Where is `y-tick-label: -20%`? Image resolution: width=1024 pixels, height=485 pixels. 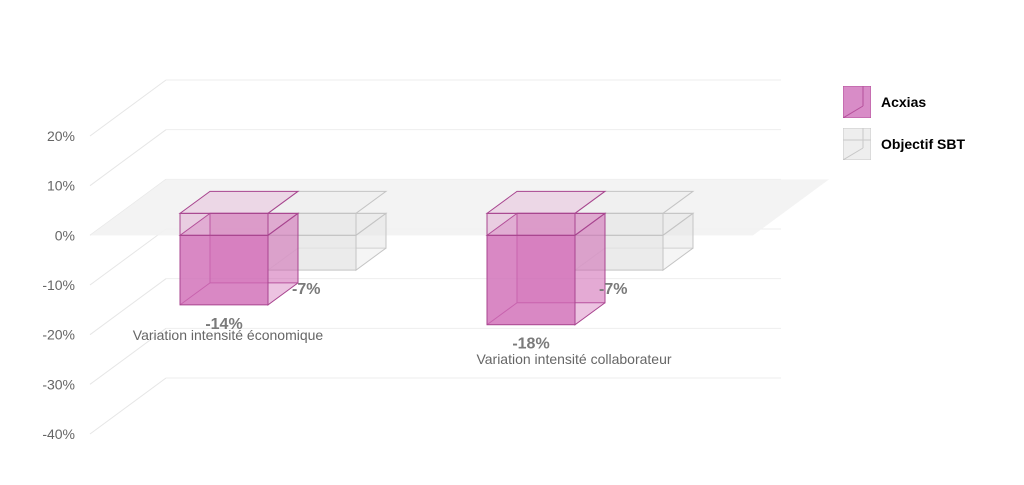 y-tick-label: -20% is located at coordinates (58, 335).